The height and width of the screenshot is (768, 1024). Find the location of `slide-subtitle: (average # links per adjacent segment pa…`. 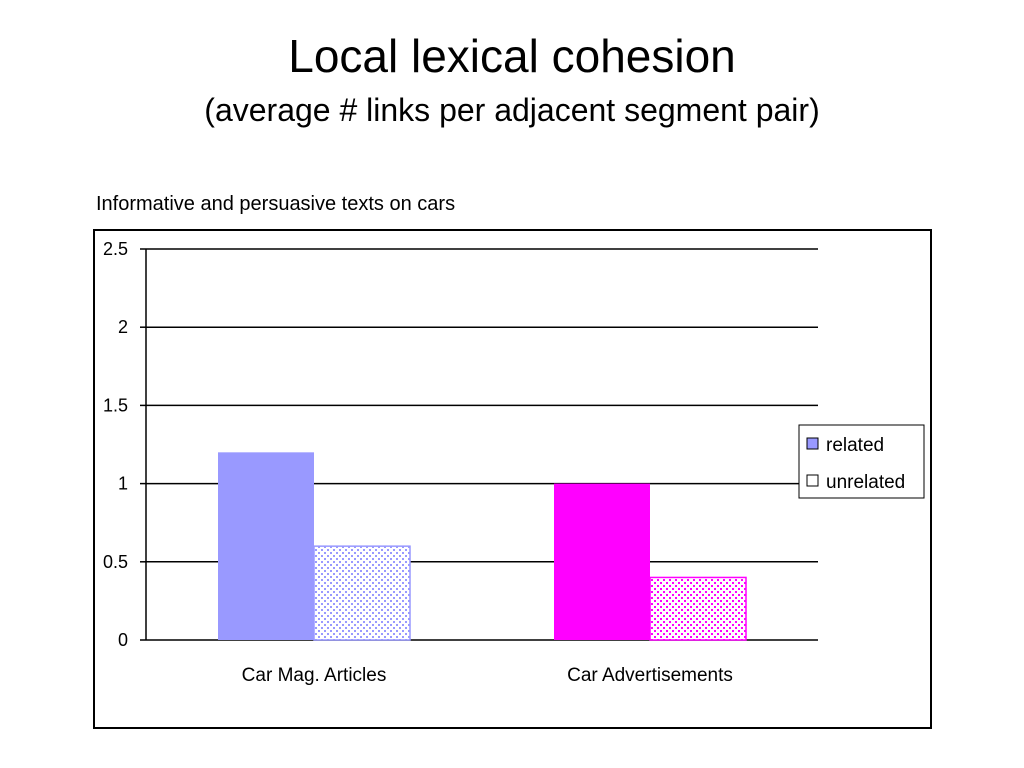

slide-subtitle: (average # links per adjacent segment pa… is located at coordinates (512, 110).